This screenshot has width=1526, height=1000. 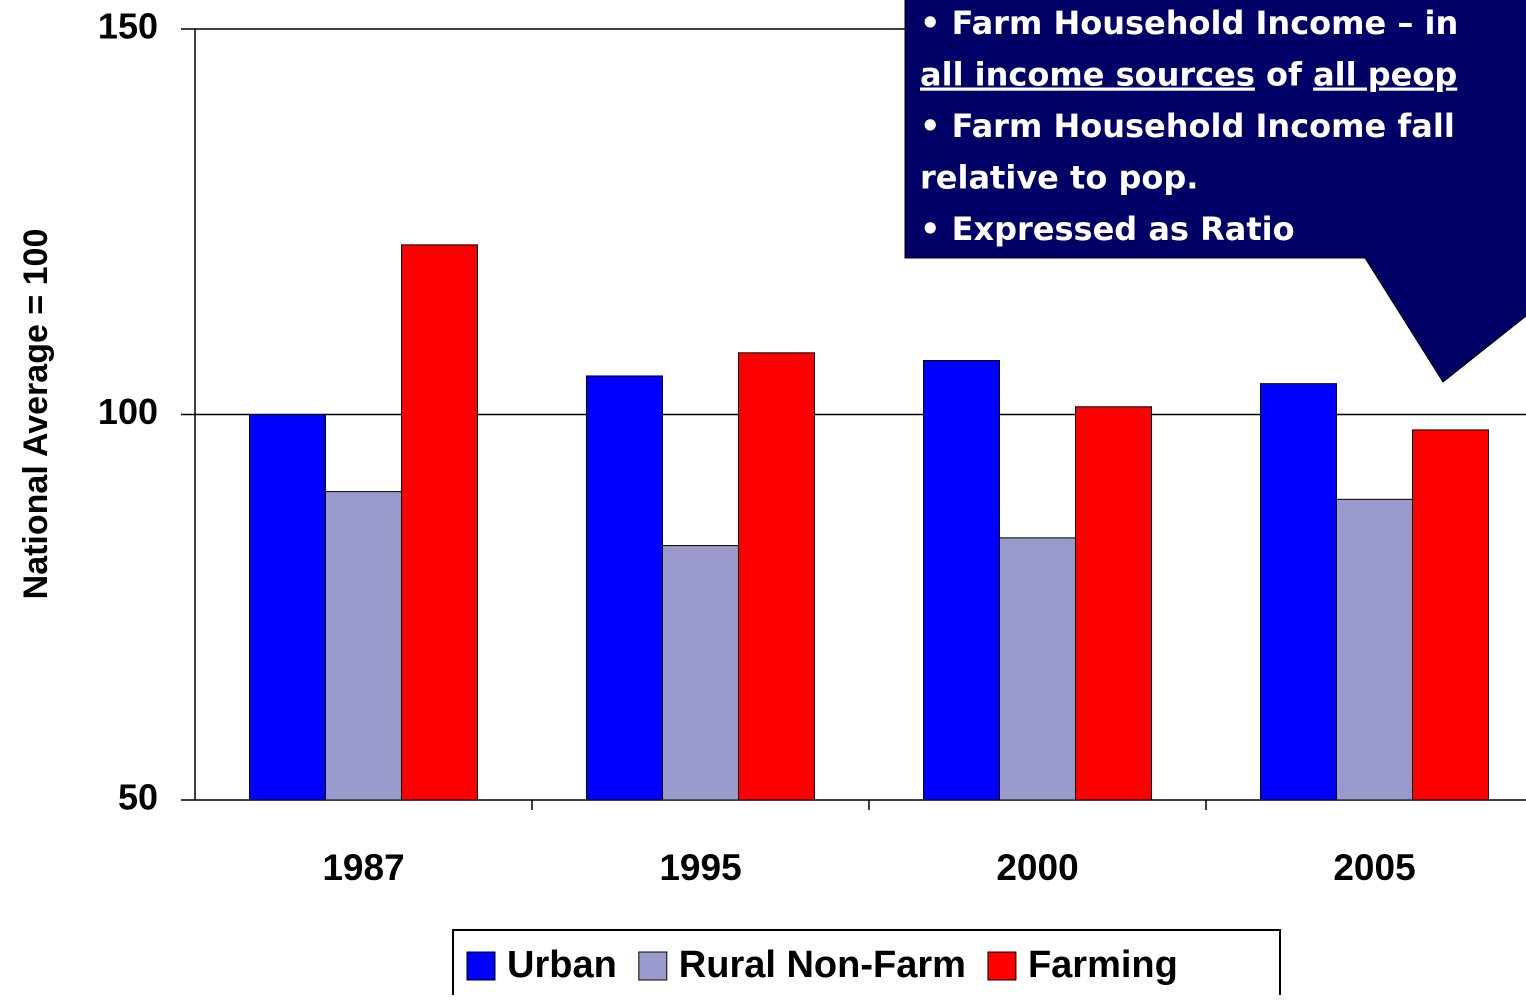 What do you see at coordinates (822, 965) in the screenshot?
I see `legend-label: Rural Non-Farm` at bounding box center [822, 965].